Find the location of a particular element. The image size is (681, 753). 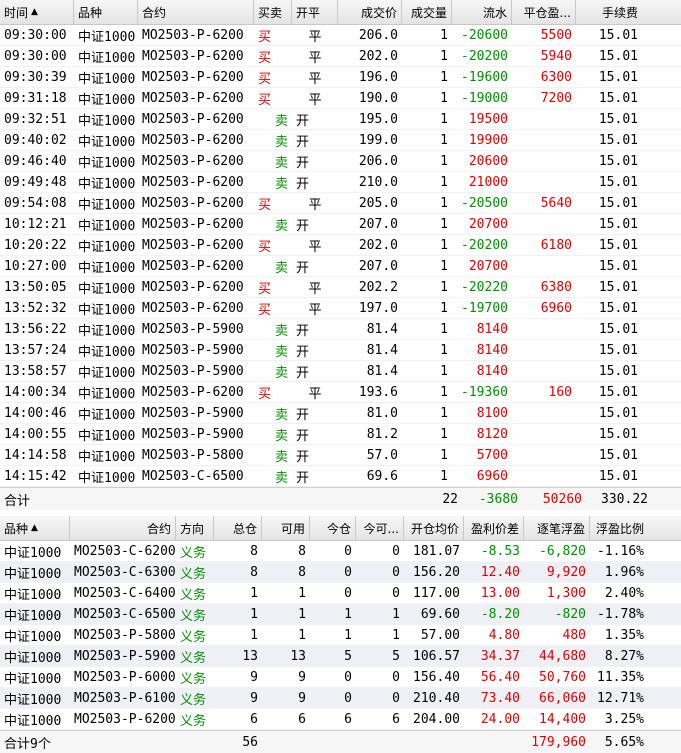

col-contract: 合约 is located at coordinates (196, 12).